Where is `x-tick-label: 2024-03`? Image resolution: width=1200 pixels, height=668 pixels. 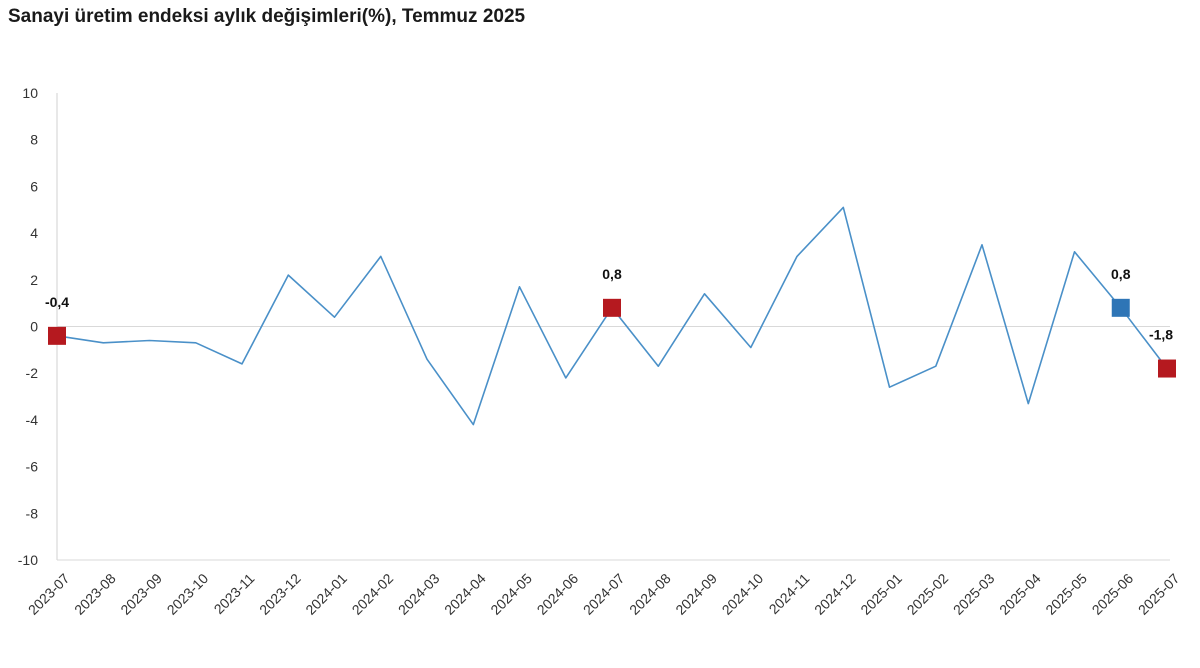 x-tick-label: 2024-03 is located at coordinates (419, 594).